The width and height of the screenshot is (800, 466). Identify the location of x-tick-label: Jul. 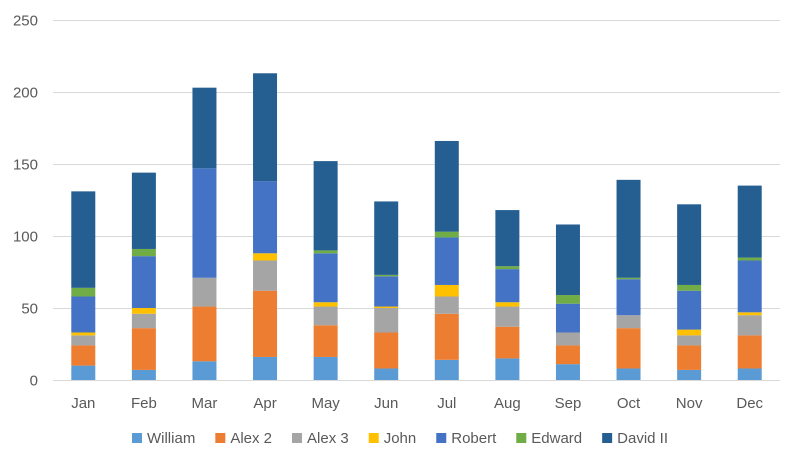
(446, 403).